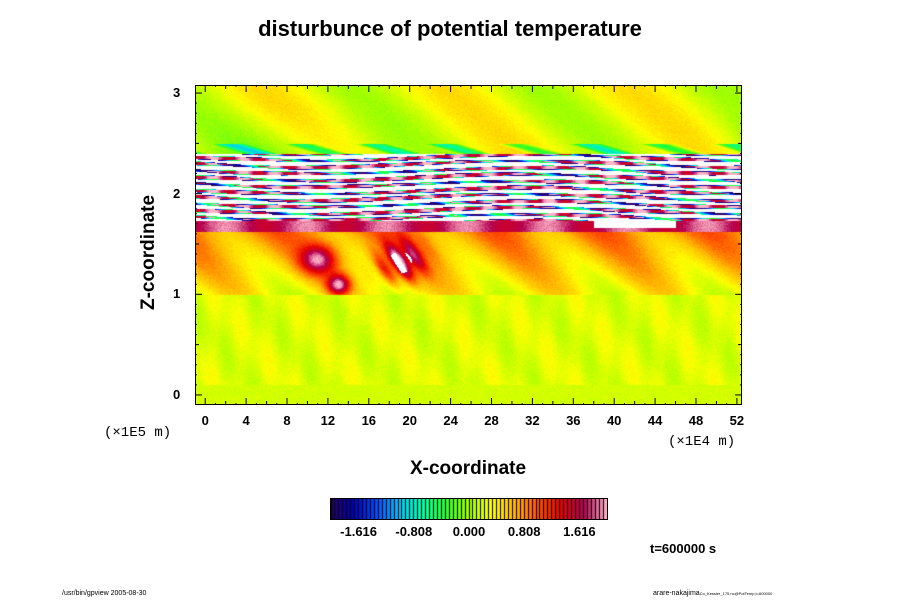 Image resolution: width=900 pixels, height=600 pixels. What do you see at coordinates (736, 593) in the screenshot?
I see `footer-file: Co_Kessler_175.nc@PotTemp,t=600000` at bounding box center [736, 593].